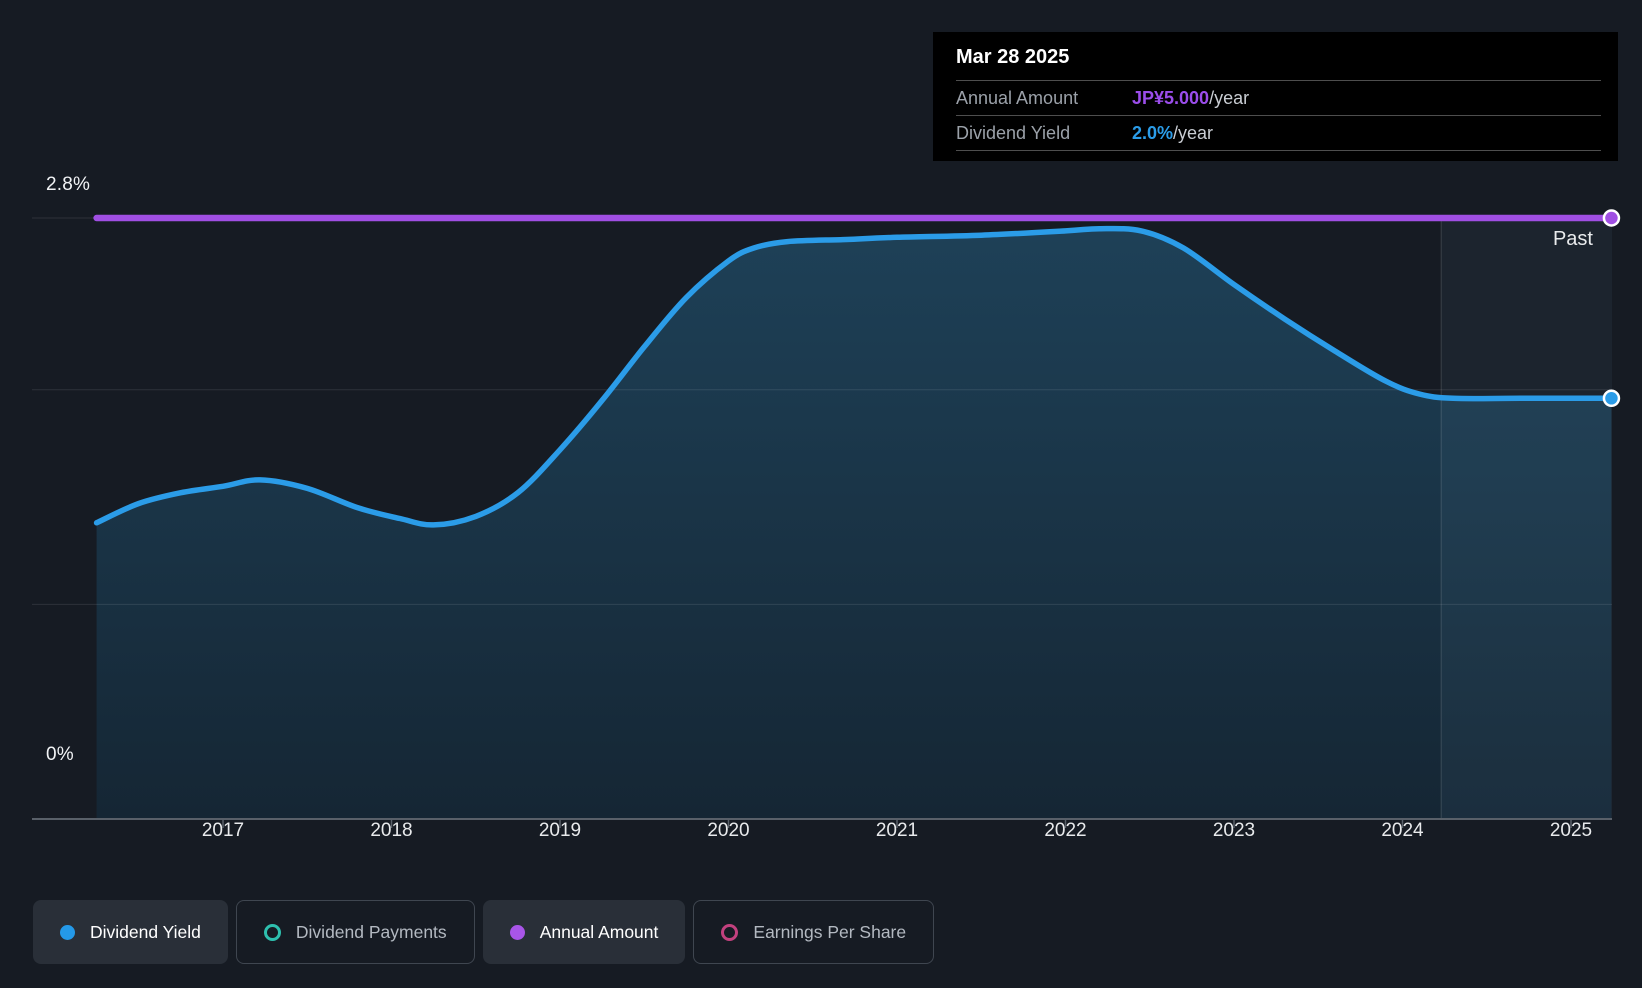 The width and height of the screenshot is (1642, 988). I want to click on x-tick-label-2024: 2024, so click(1402, 830).